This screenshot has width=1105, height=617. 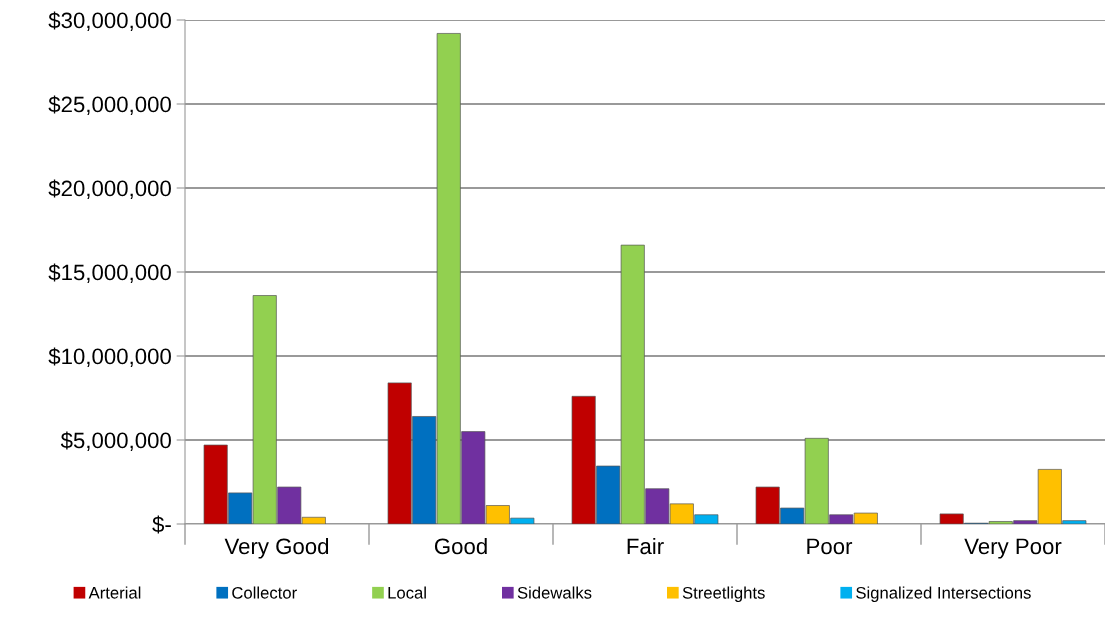 I want to click on y-tick-label: $25,000,000, so click(x=109, y=105).